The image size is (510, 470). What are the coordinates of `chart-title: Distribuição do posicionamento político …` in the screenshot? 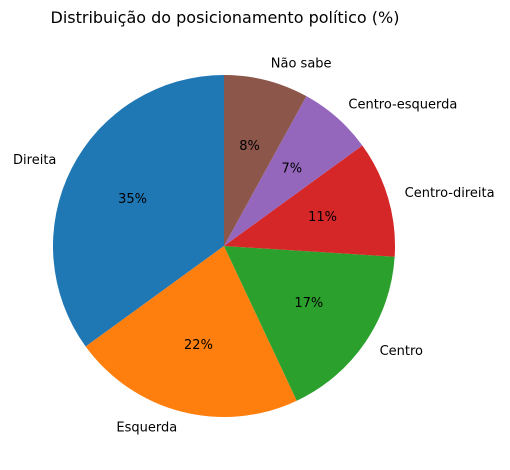 It's located at (225, 17).